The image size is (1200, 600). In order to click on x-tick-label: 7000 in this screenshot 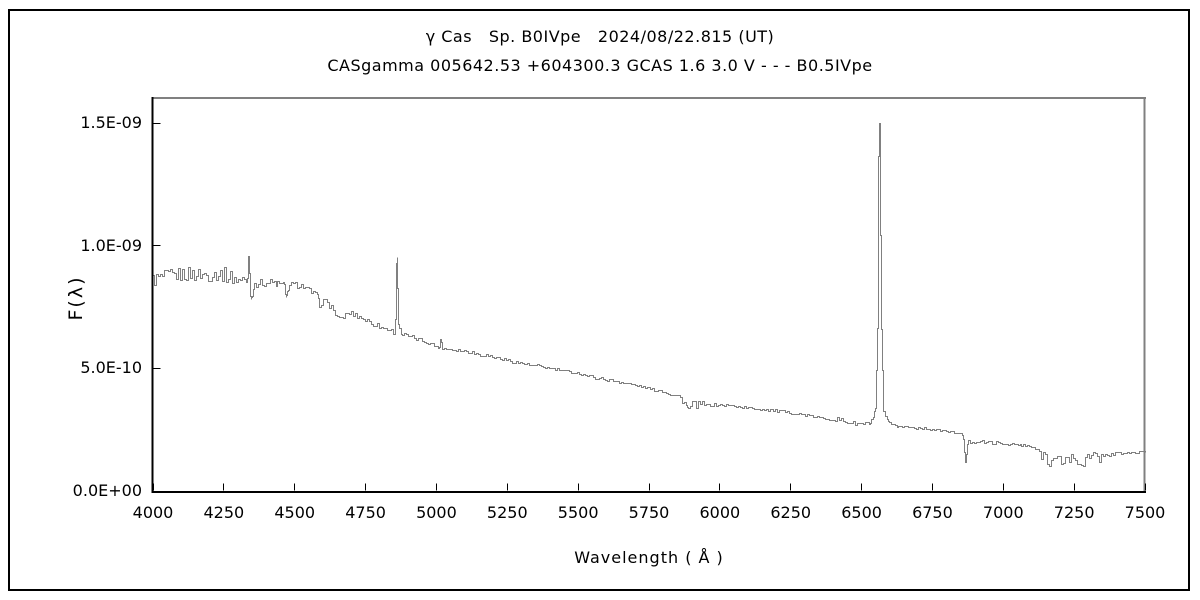, I will do `click(1003, 512)`.